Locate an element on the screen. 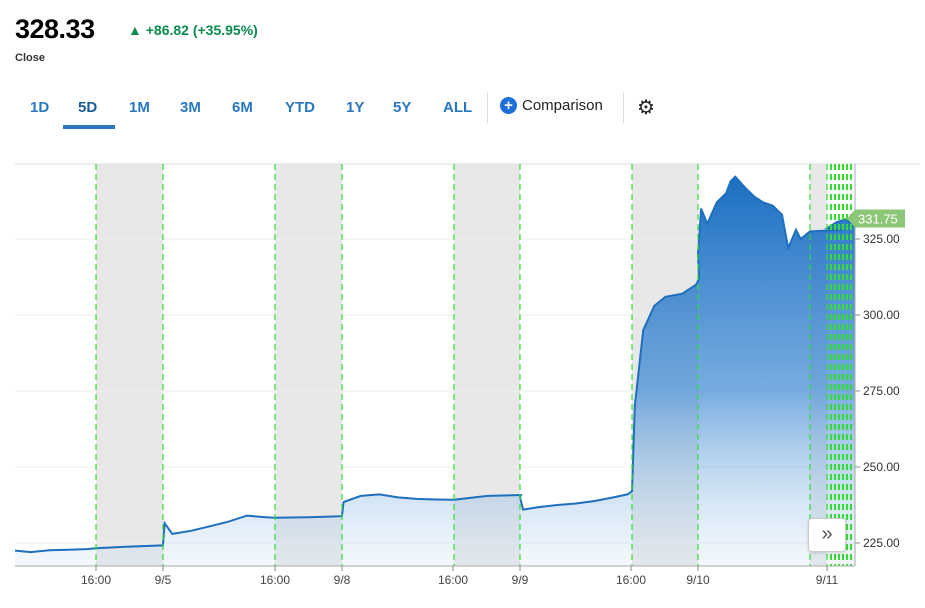 The width and height of the screenshot is (925, 608). double-chevron-right-icon: » is located at coordinates (827, 534).